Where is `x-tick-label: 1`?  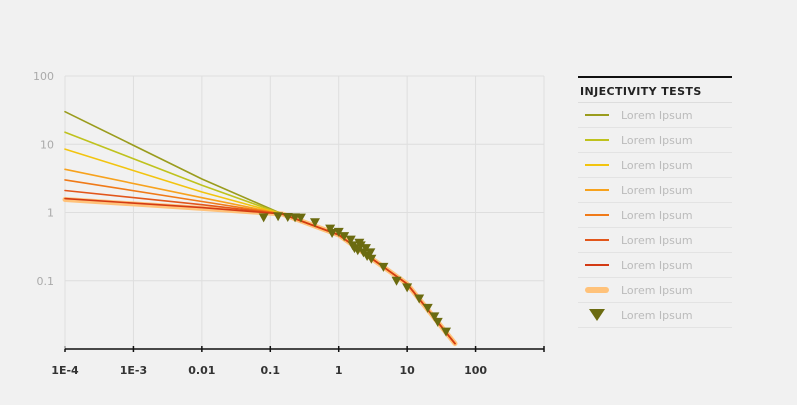
x-tick-label: 1 is located at coordinates (339, 370).